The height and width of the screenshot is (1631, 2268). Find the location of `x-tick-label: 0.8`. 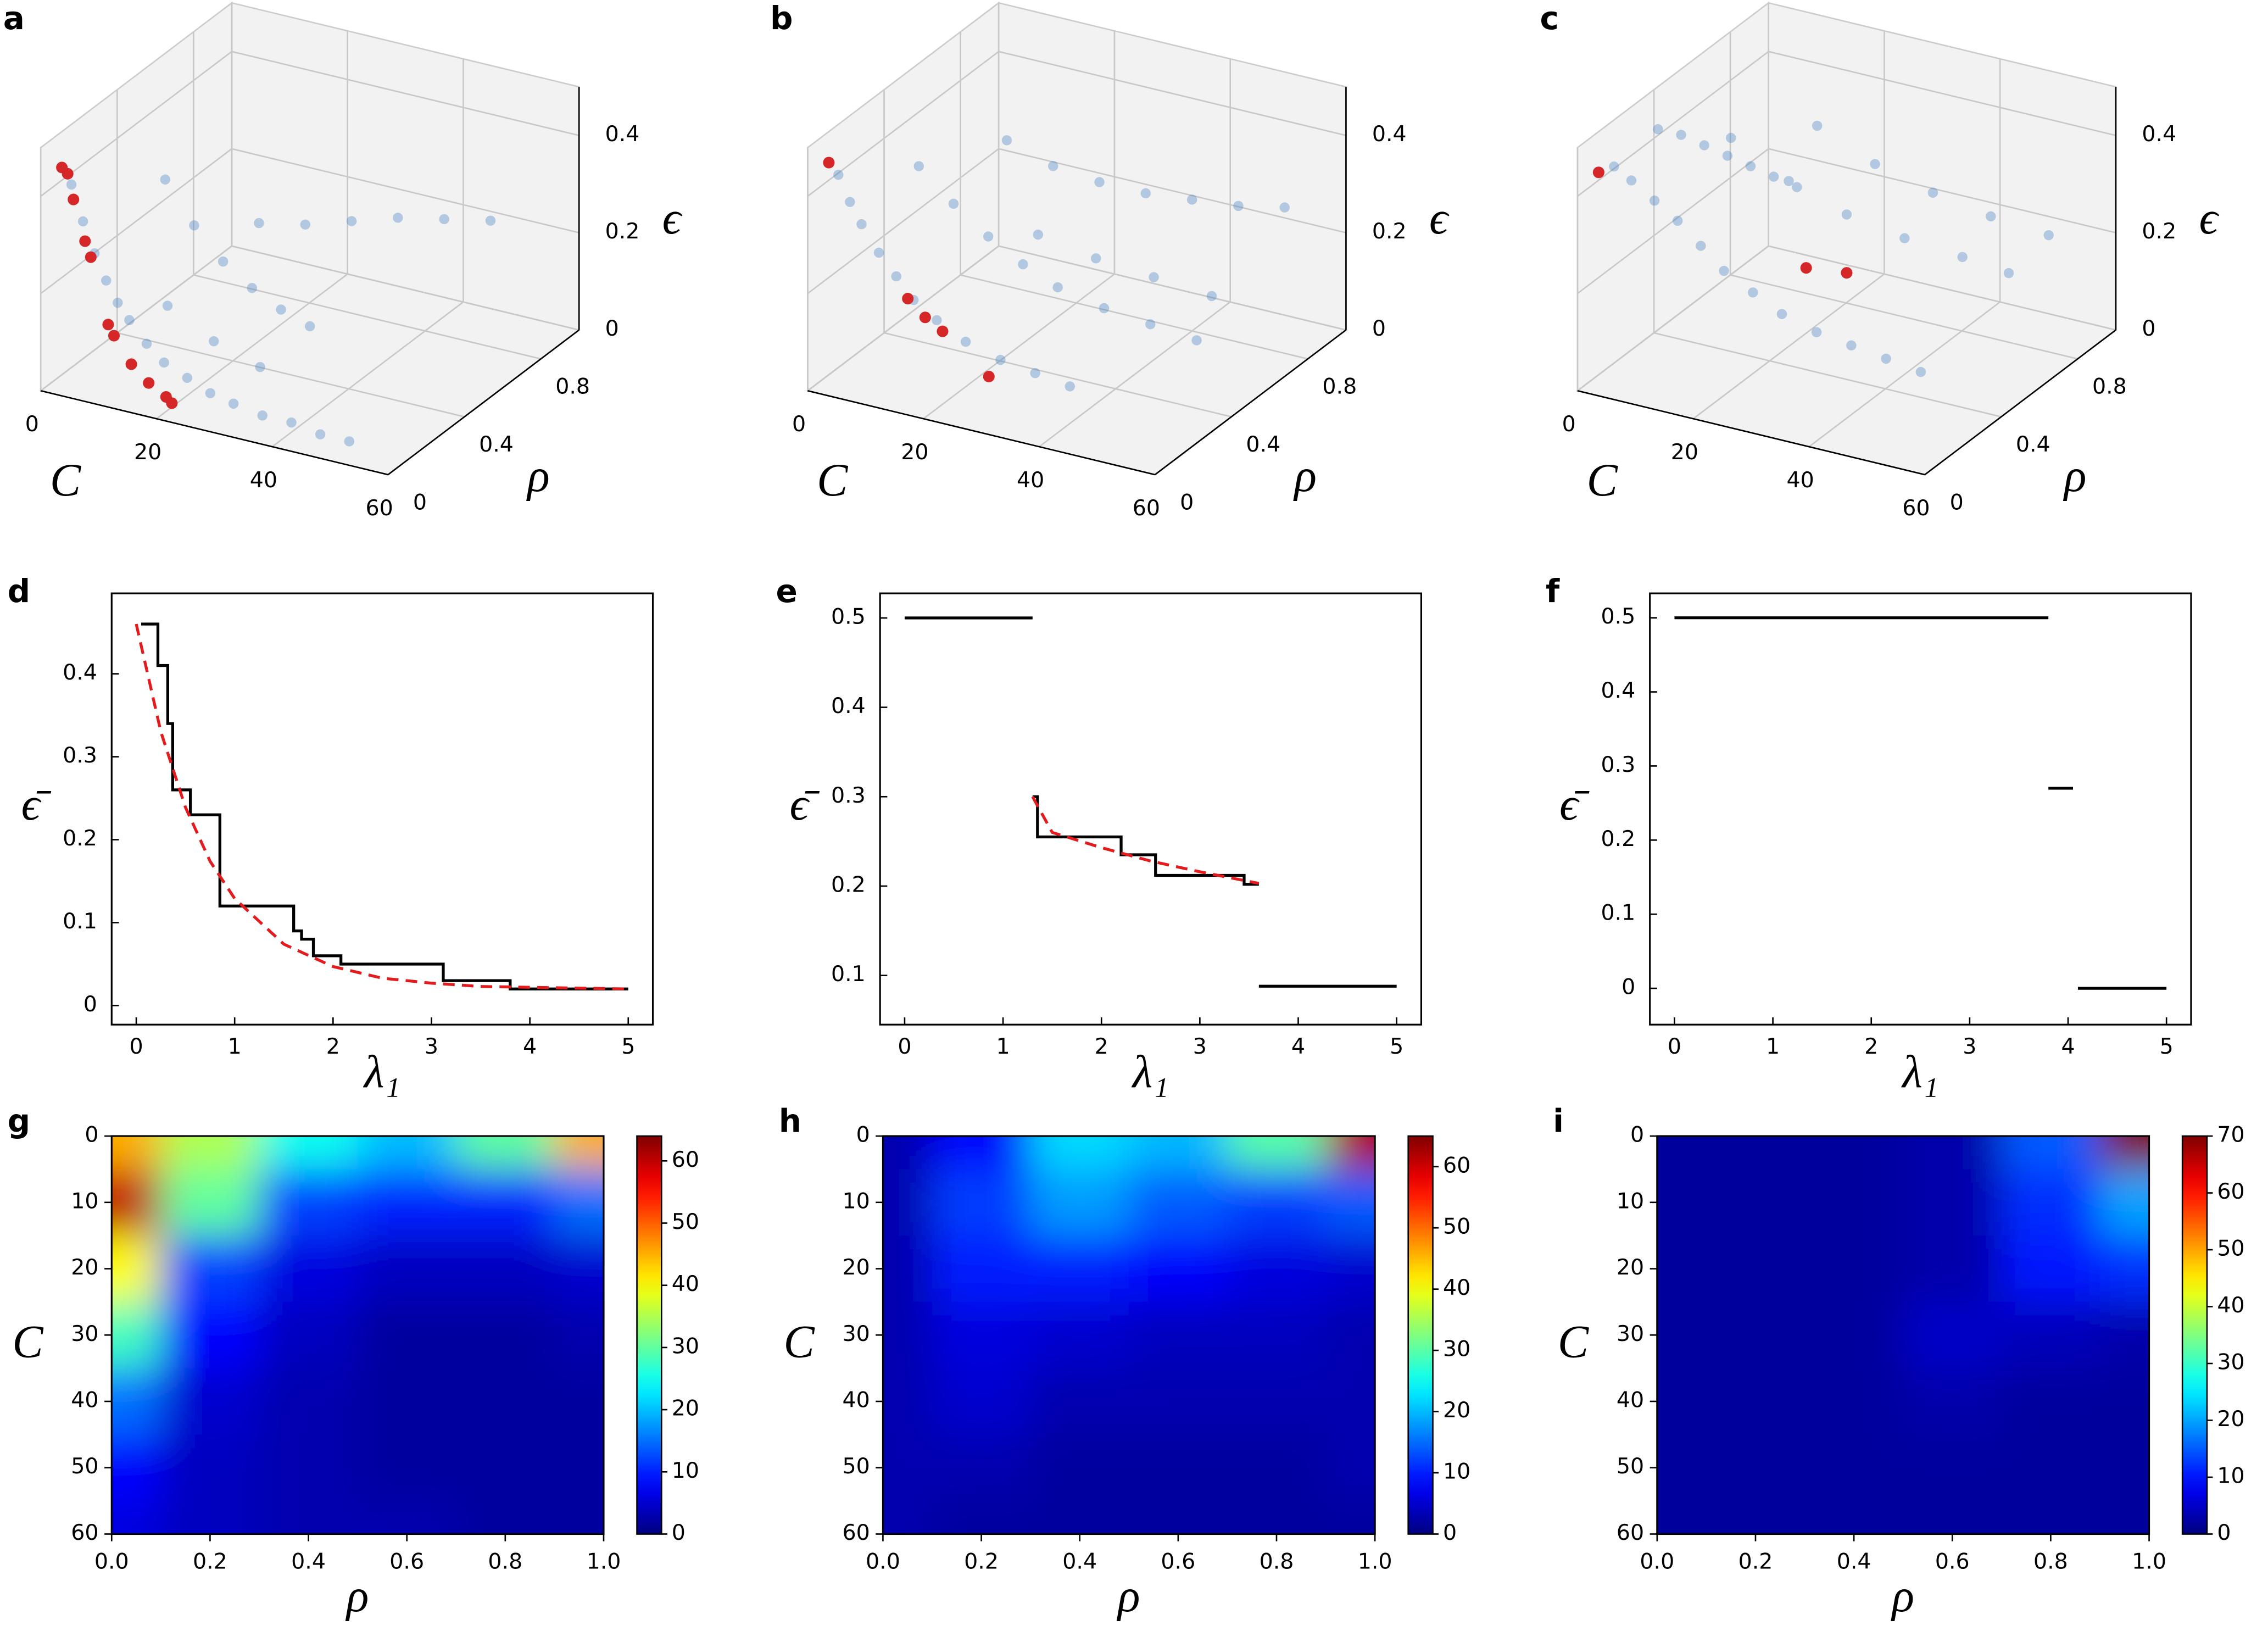

x-tick-label: 0.8 is located at coordinates (505, 1561).